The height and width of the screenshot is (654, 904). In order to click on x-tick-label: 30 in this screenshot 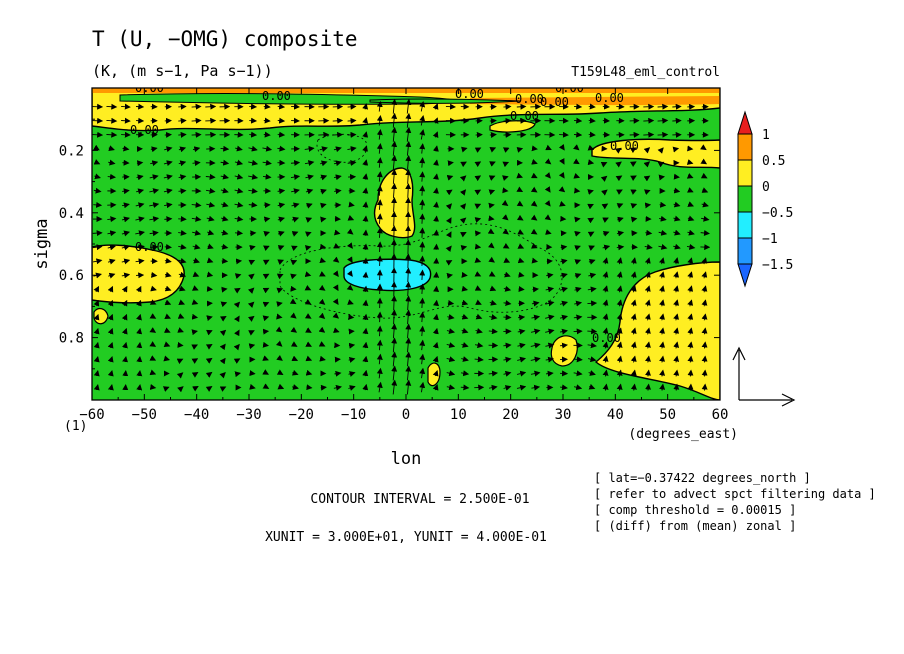, I will do `click(563, 415)`.